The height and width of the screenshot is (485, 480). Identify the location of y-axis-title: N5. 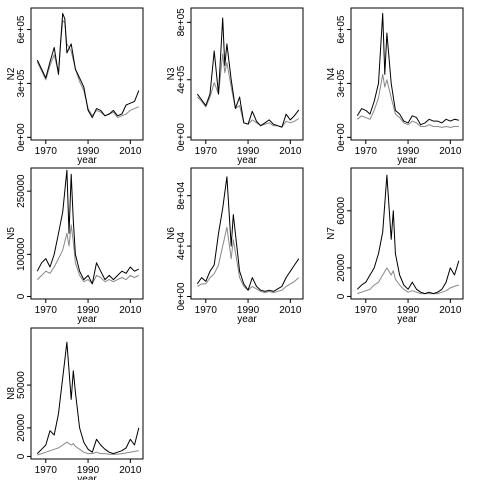
(11, 233).